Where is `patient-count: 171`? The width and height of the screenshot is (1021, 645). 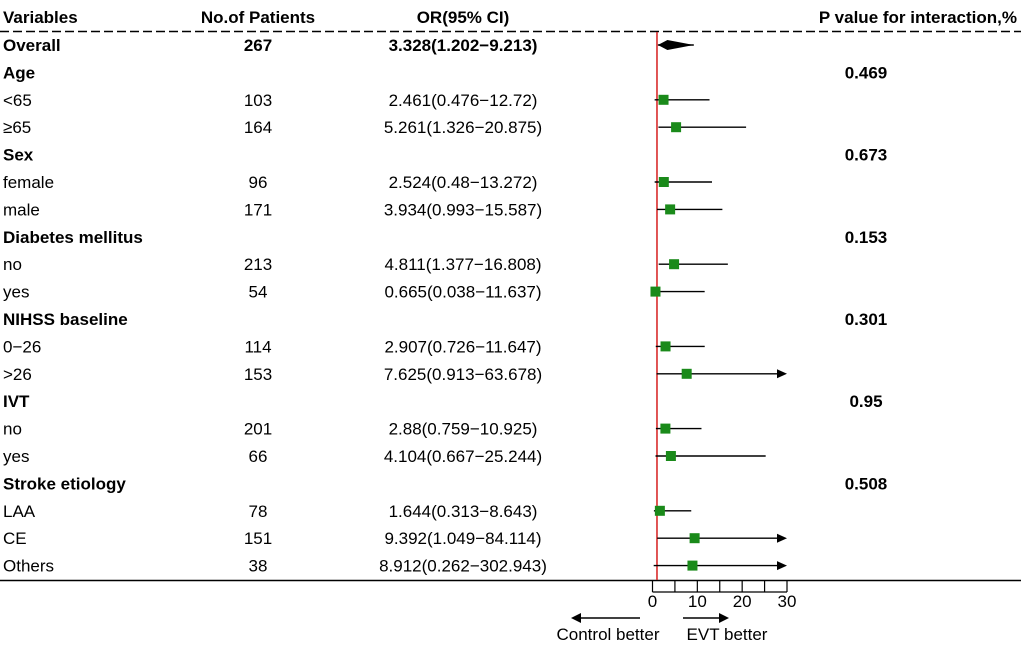 patient-count: 171 is located at coordinates (258, 209).